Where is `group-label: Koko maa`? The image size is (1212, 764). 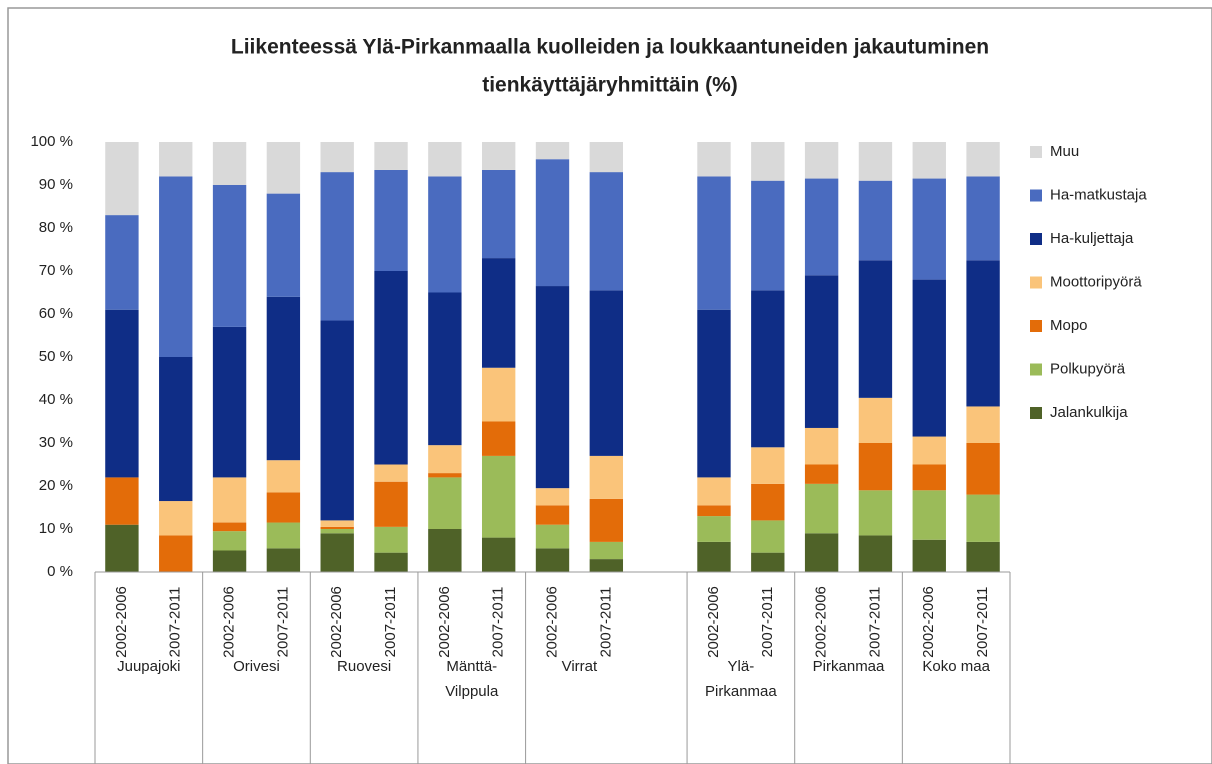
group-label: Koko maa is located at coordinates (956, 666).